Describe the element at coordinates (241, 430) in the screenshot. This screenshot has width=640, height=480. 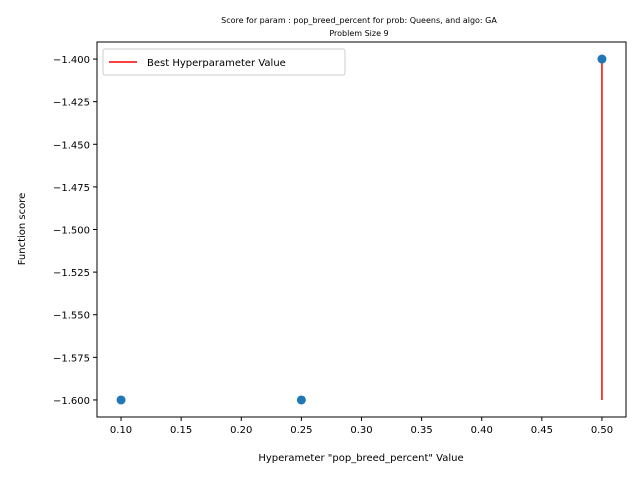
I see `x-tick-label: 0.20` at that location.